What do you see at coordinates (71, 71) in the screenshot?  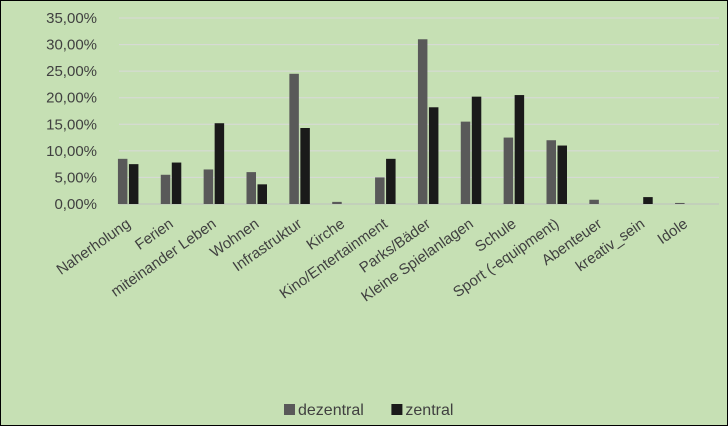 I see `y-tick-label: 25,00%` at bounding box center [71, 71].